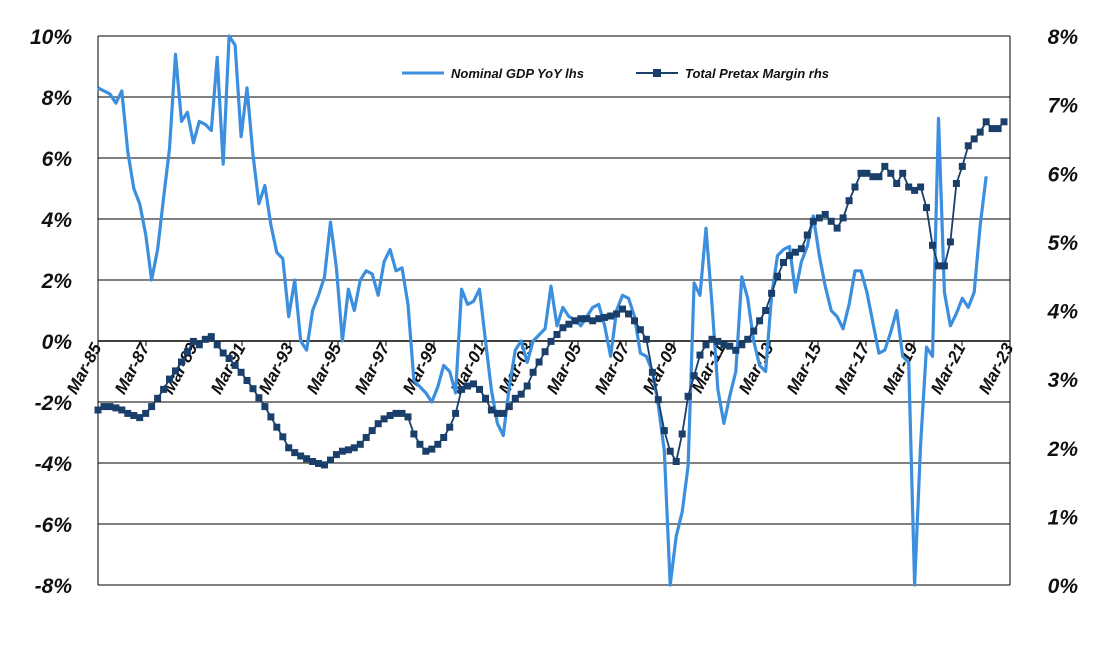 The image size is (1104, 645). What do you see at coordinates (324, 368) in the screenshot?
I see `x-tick-label: Mar-95` at bounding box center [324, 368].